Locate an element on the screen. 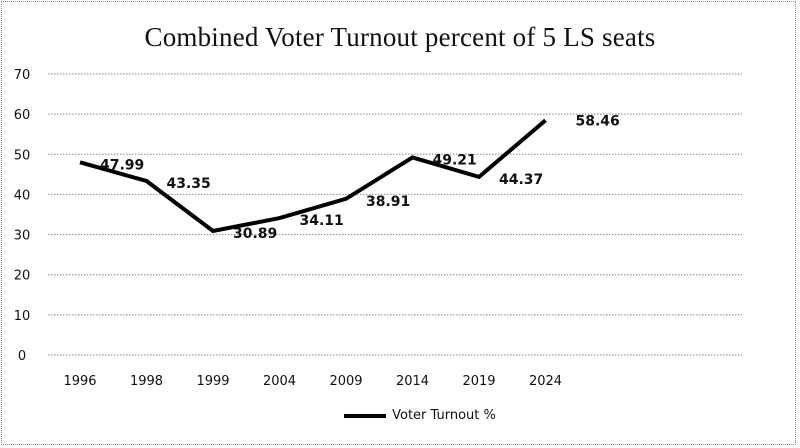 The height and width of the screenshot is (448, 800). x-tick-label: 1999 is located at coordinates (212, 381).